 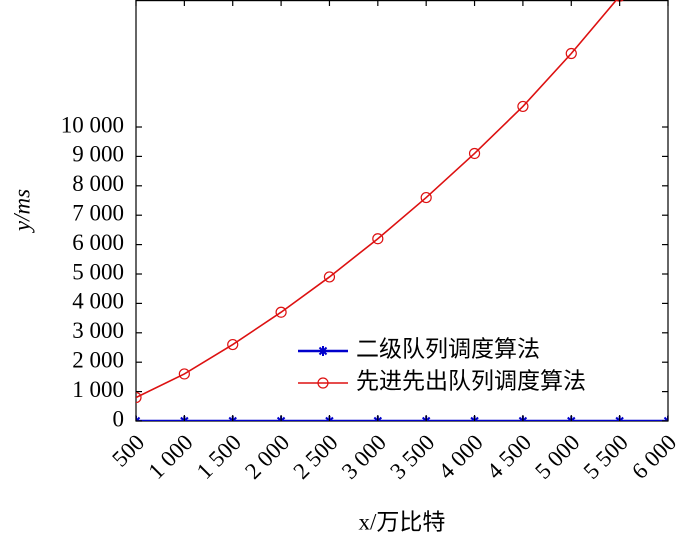 I want to click on x-tick-label: 1 500, so click(x=219, y=457).